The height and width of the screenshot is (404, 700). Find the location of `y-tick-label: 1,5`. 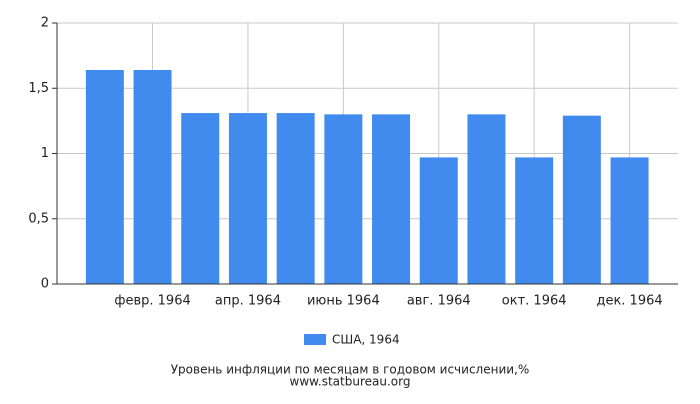

y-tick-label: 1,5 is located at coordinates (38, 88).